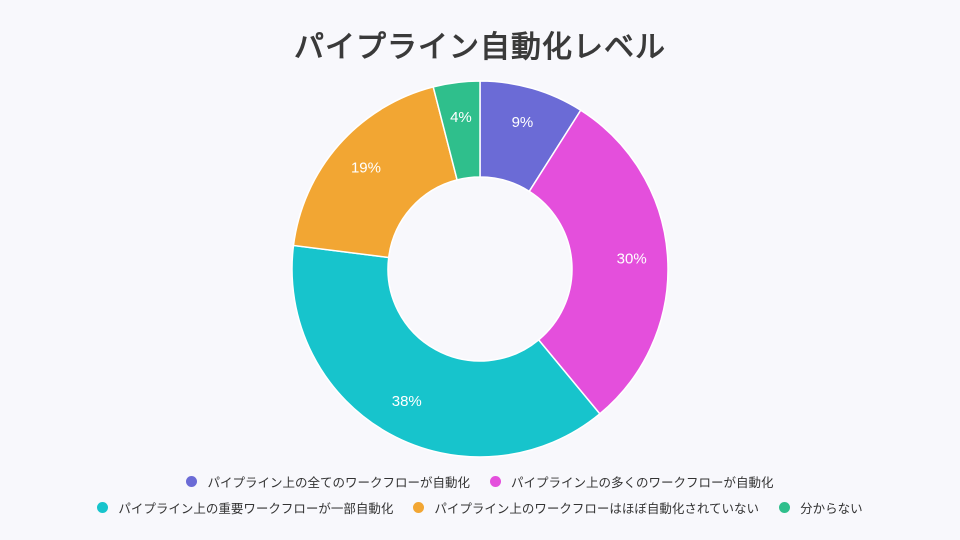  I want to click on slice-label: 38%, so click(407, 401).